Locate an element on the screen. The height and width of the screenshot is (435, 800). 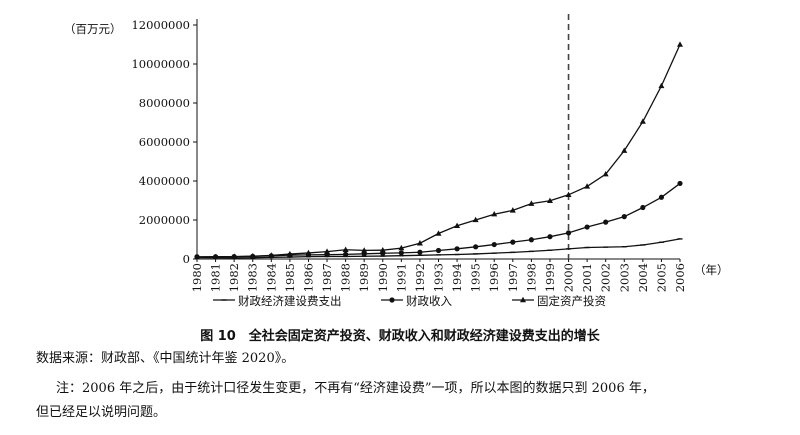
y-tick-label: 12000000 is located at coordinates (160, 25).